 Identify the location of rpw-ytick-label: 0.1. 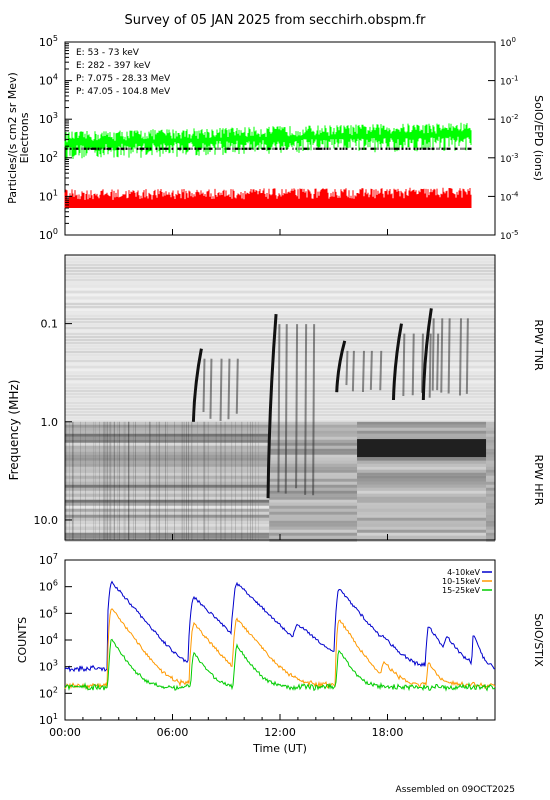
(50, 324).